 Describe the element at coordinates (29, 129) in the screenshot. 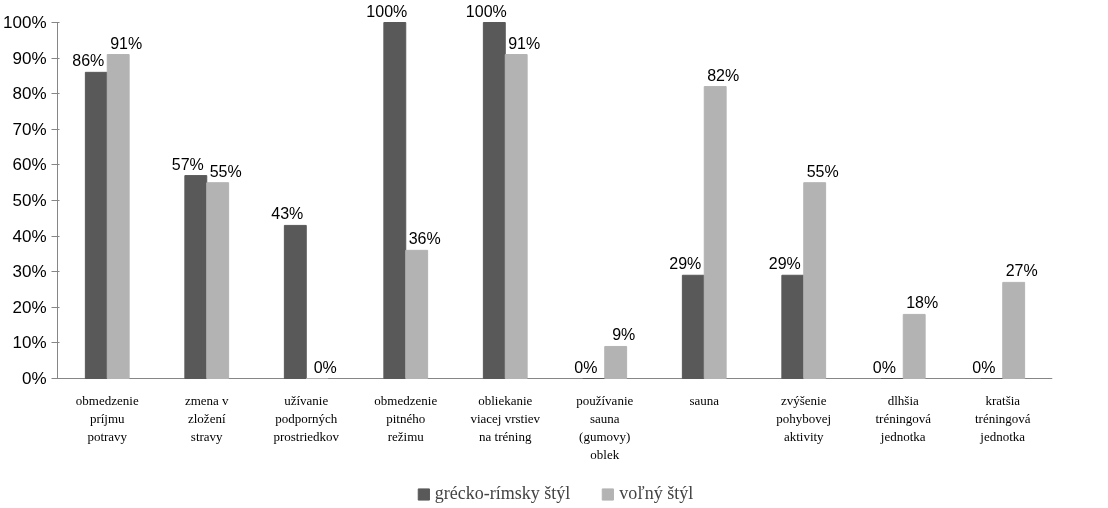

I see `y-tick-label: 70%` at that location.